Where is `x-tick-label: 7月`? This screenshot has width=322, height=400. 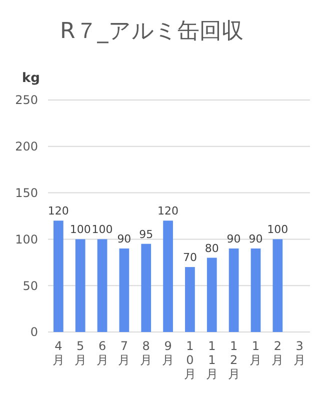
x-tick-label: 7月 is located at coordinates (124, 353).